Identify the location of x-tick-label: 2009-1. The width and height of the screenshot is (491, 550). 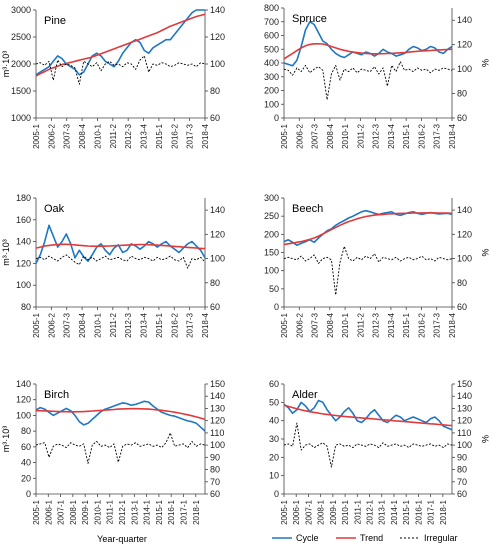
(333, 511).